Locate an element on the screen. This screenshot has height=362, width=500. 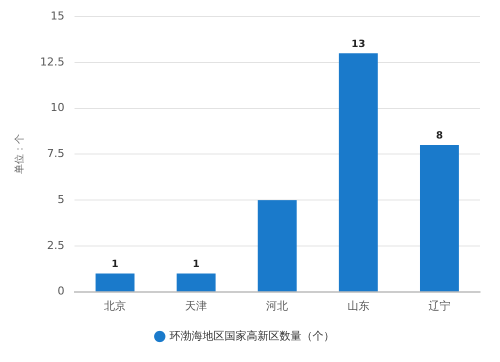
y-tick-label: 0 is located at coordinates (60, 291).